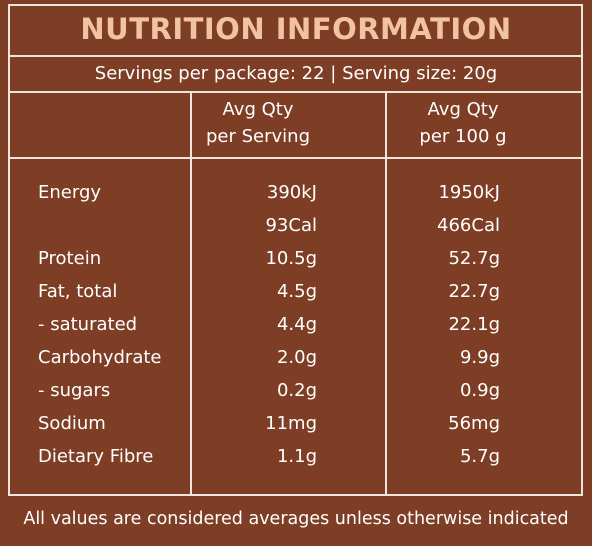 The width and height of the screenshot is (592, 546). What do you see at coordinates (469, 192) in the screenshot?
I see `cell-value: 1950kJ` at bounding box center [469, 192].